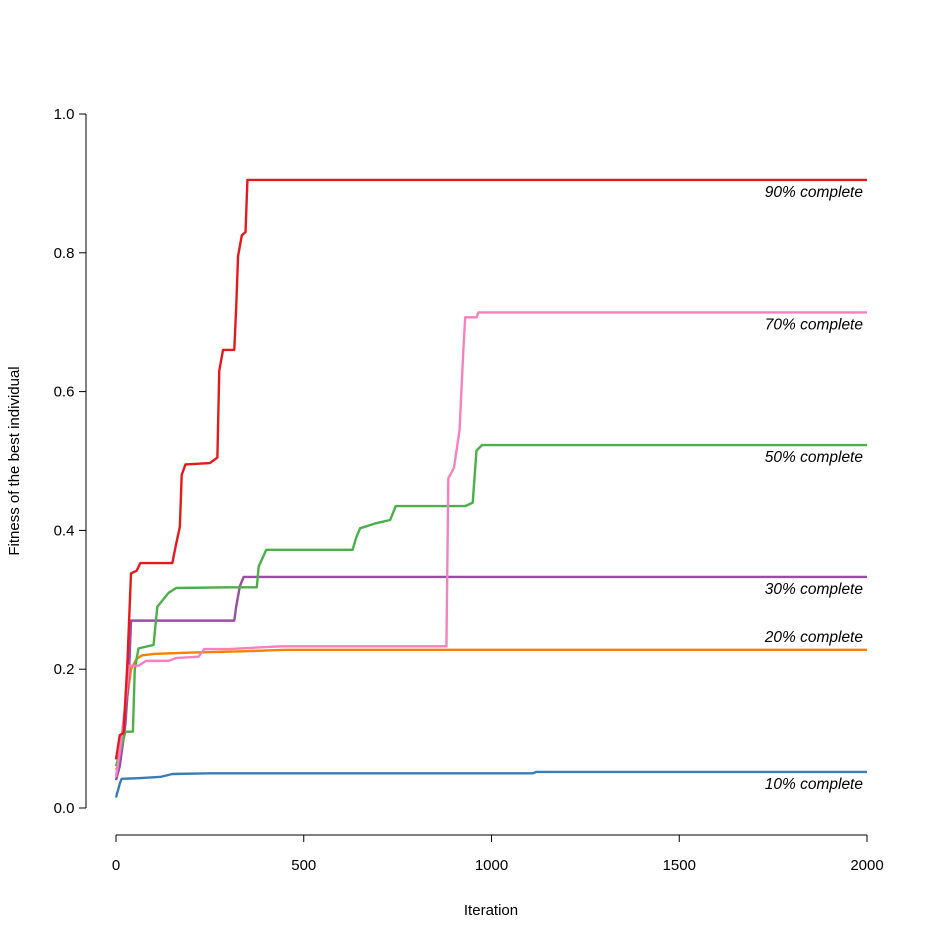 This screenshot has height=942, width=942. Describe the element at coordinates (814, 784) in the screenshot. I see `series-label: 10% complete` at that location.